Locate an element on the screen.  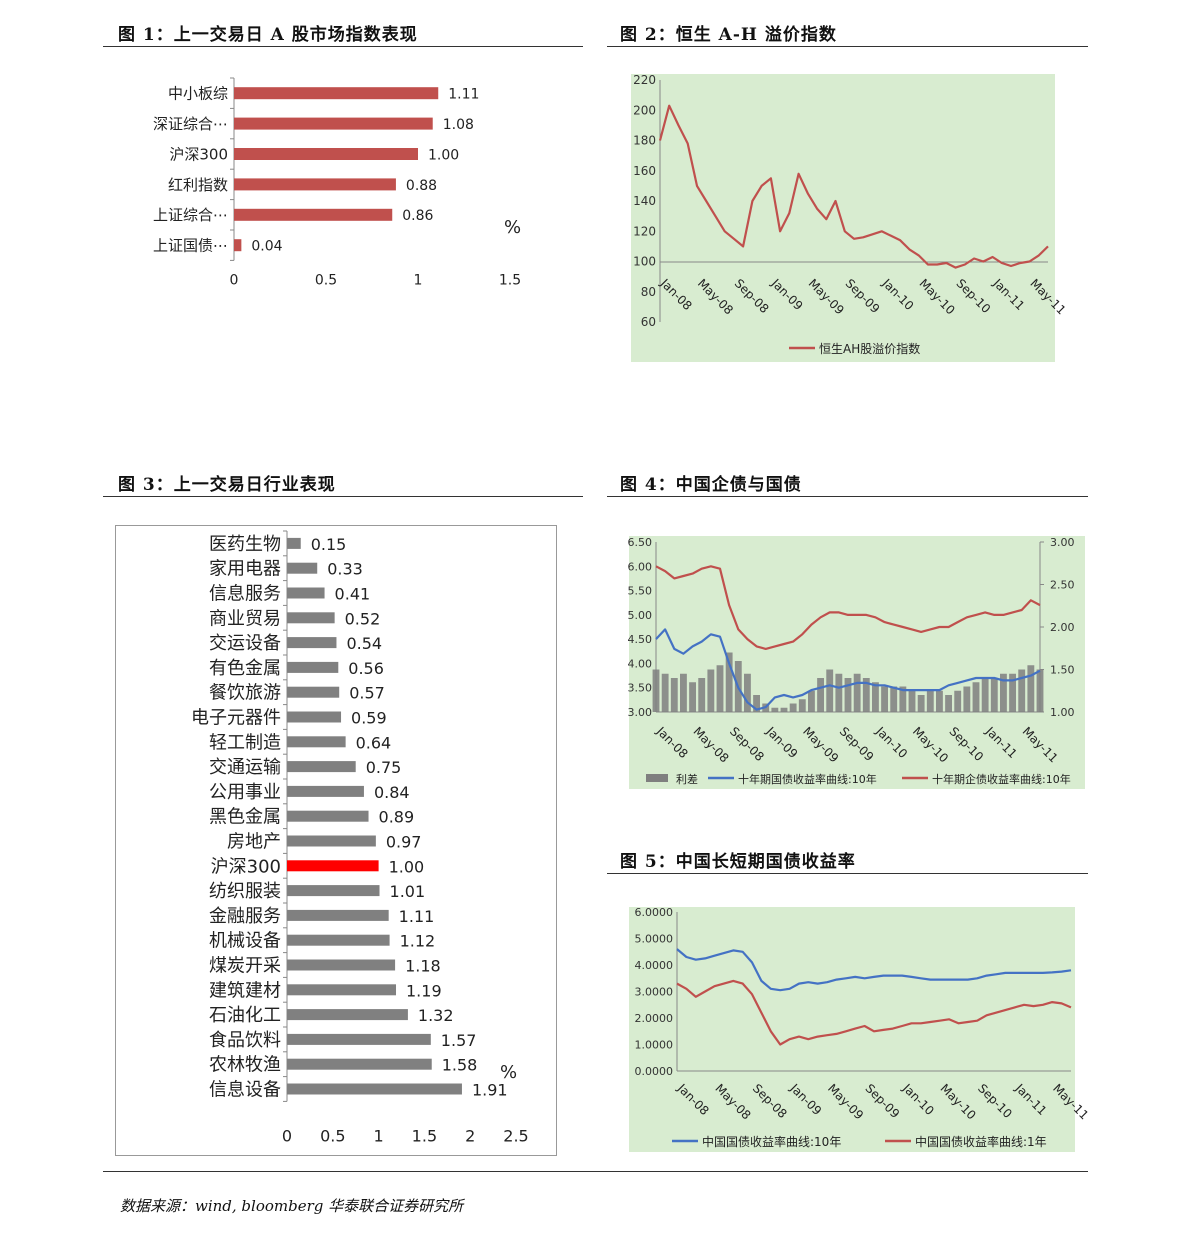
fig1-value-label: 1.00 is located at coordinates (443, 155).